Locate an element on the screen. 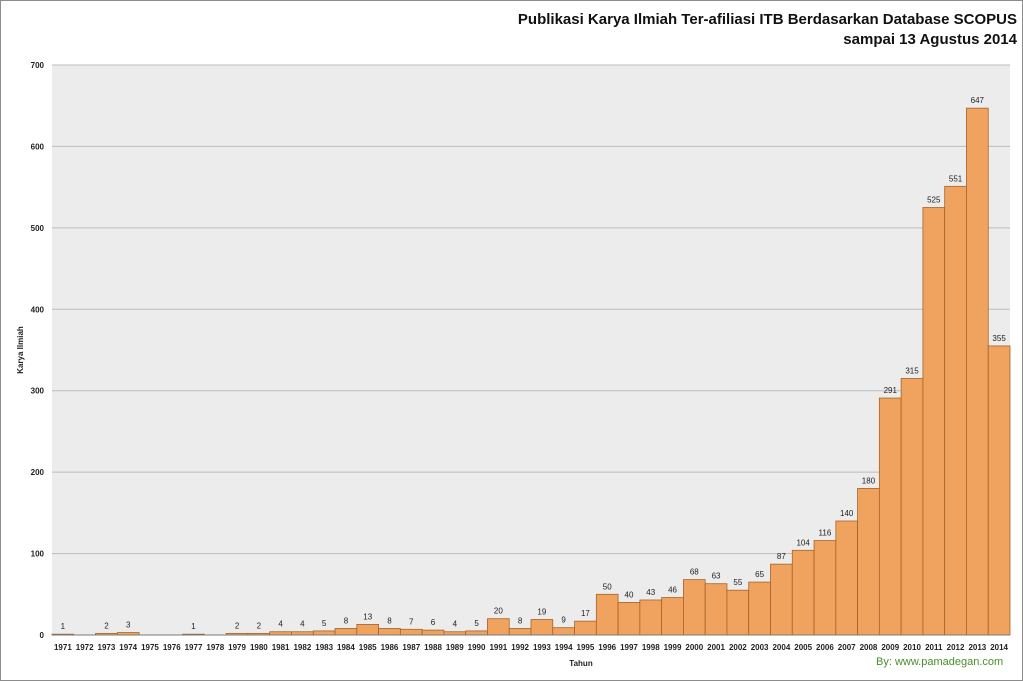 Image resolution: width=1023 pixels, height=681 pixels. data-label: 291 is located at coordinates (891, 390).